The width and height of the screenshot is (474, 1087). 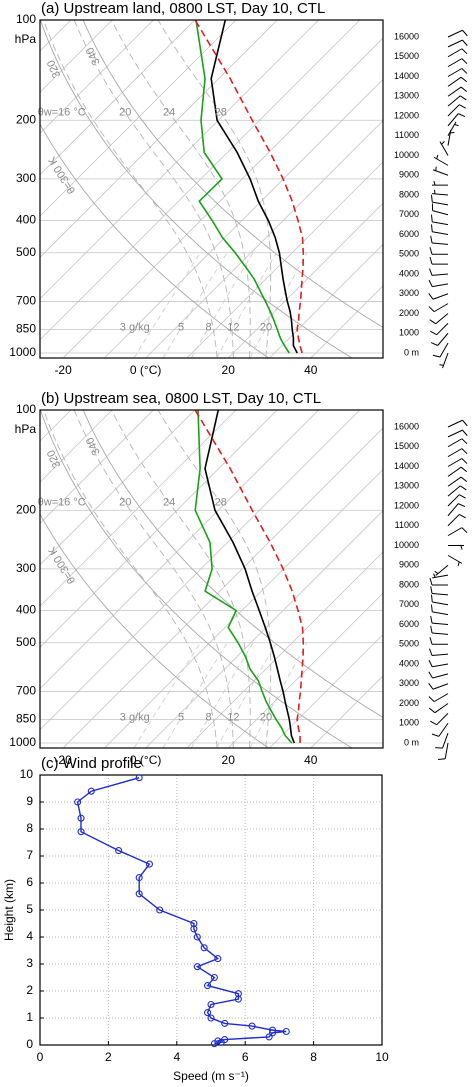 What do you see at coordinates (461, 547) in the screenshot?
I see `barb-half` at bounding box center [461, 547].